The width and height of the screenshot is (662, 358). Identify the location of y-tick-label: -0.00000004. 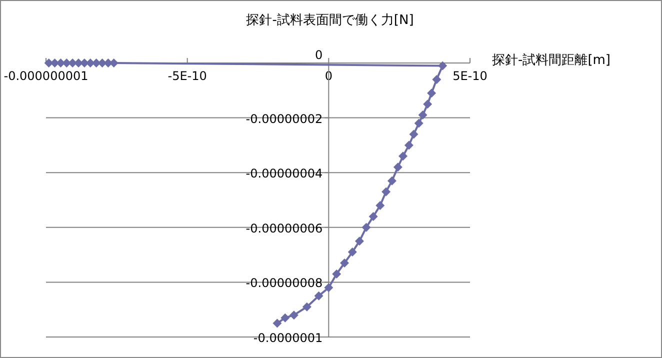
(284, 173).